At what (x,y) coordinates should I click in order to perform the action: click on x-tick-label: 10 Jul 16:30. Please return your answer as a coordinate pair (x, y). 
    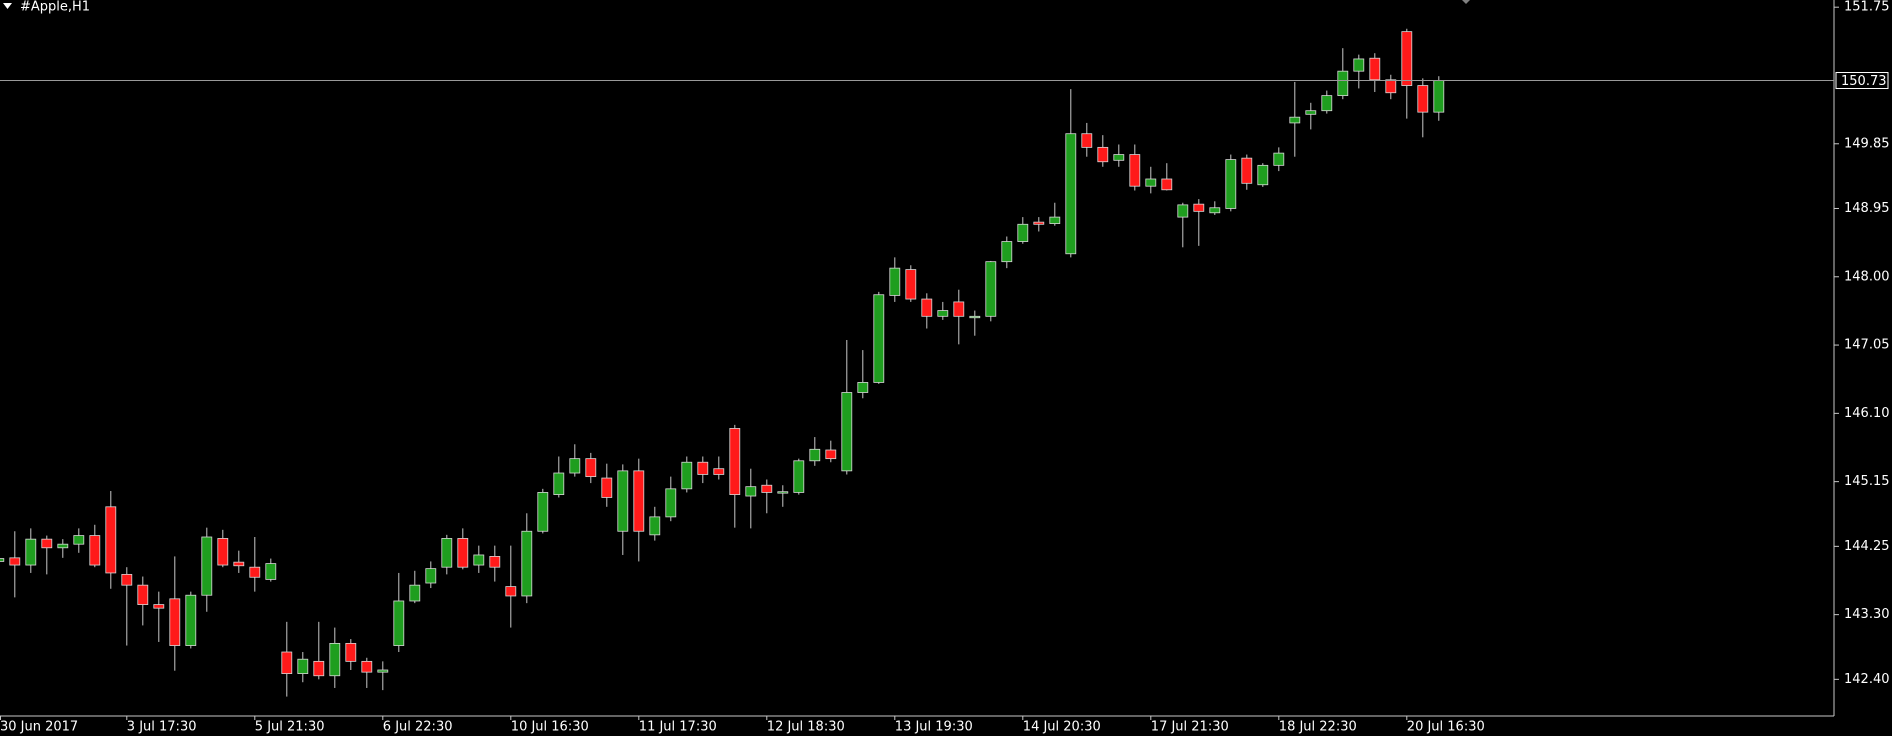
    Looking at the image, I should click on (550, 727).